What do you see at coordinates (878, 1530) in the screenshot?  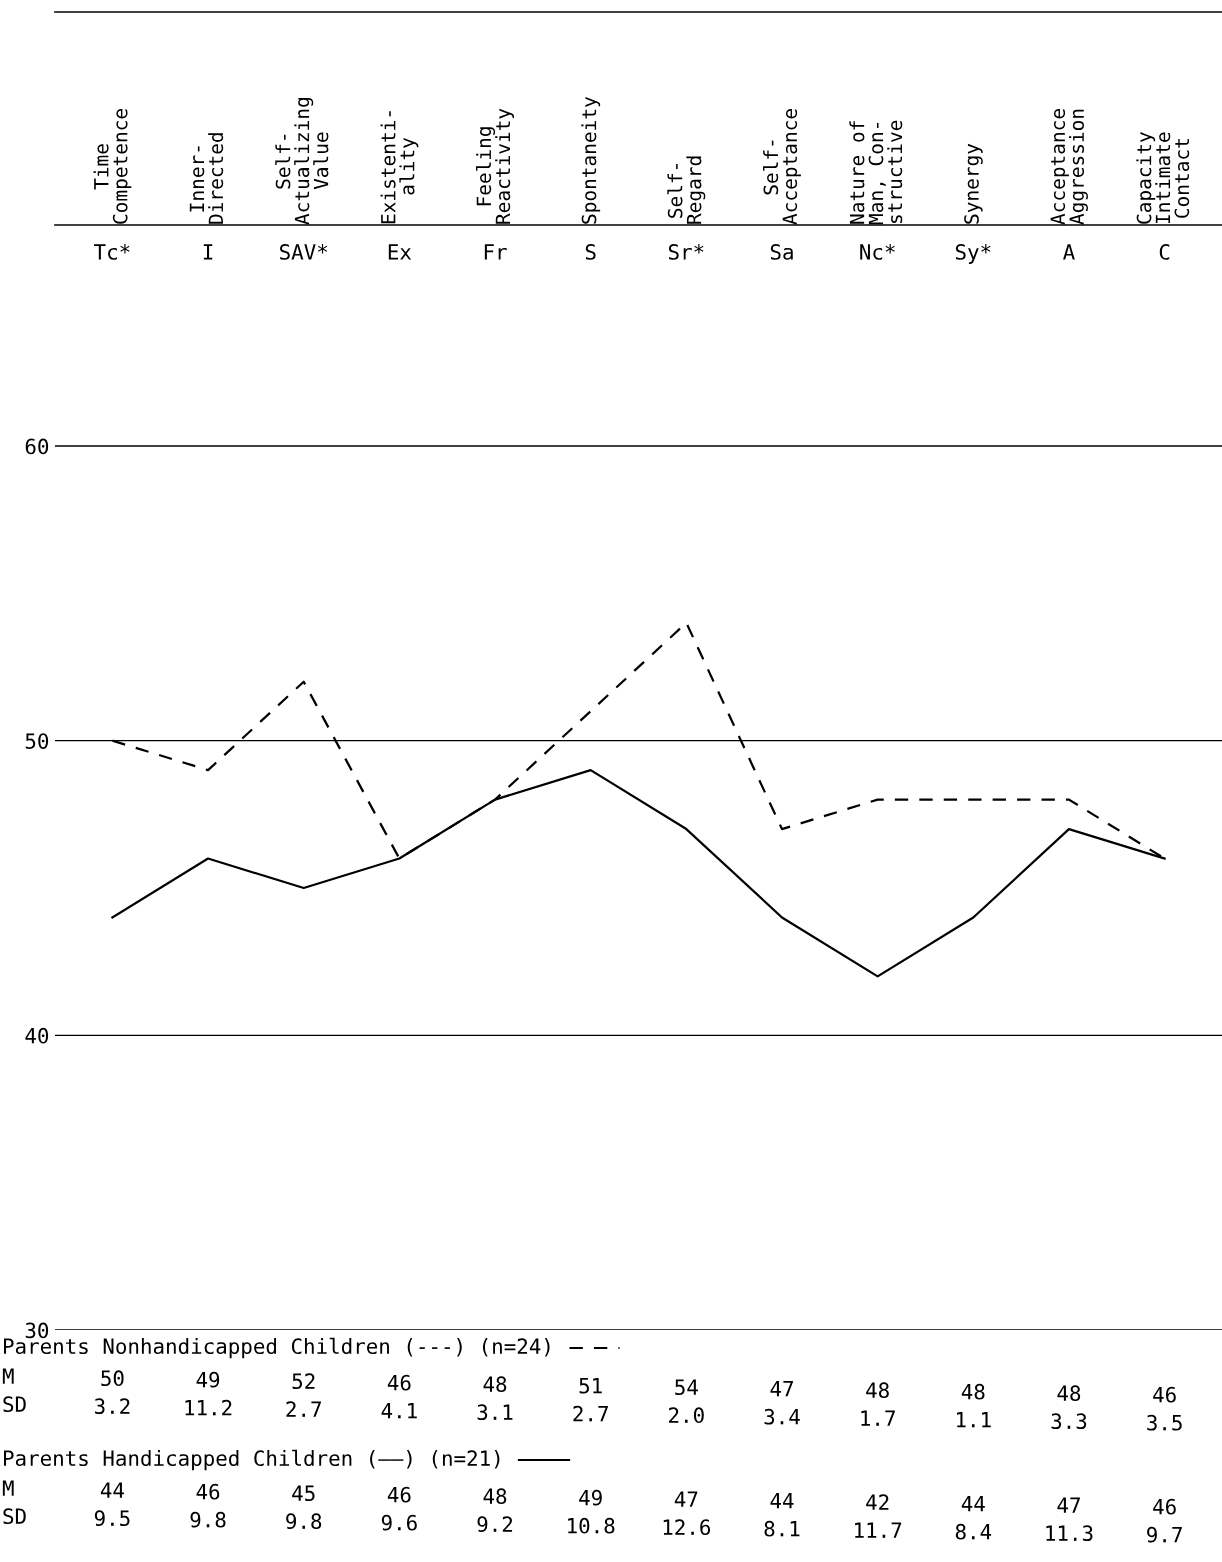 I see `text: 11.7` at bounding box center [878, 1530].